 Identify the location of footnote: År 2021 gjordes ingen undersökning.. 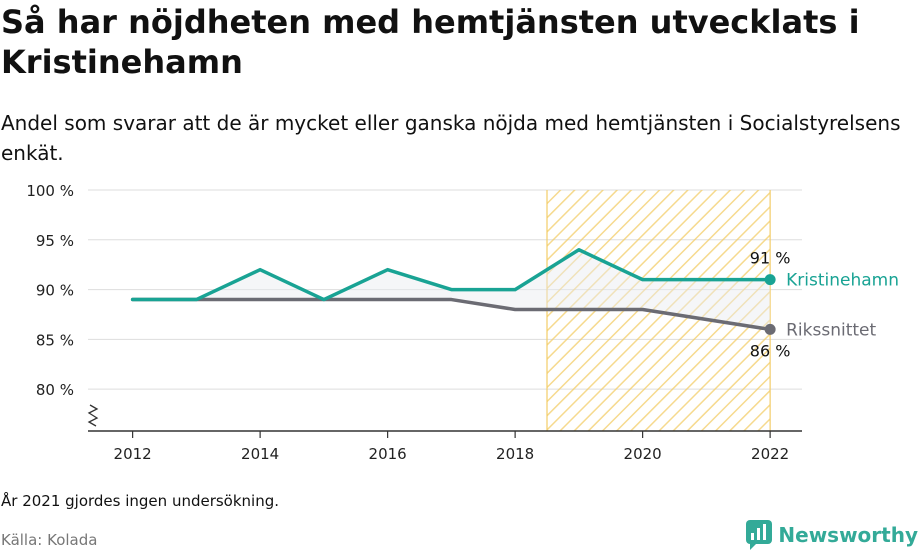
(140, 501).